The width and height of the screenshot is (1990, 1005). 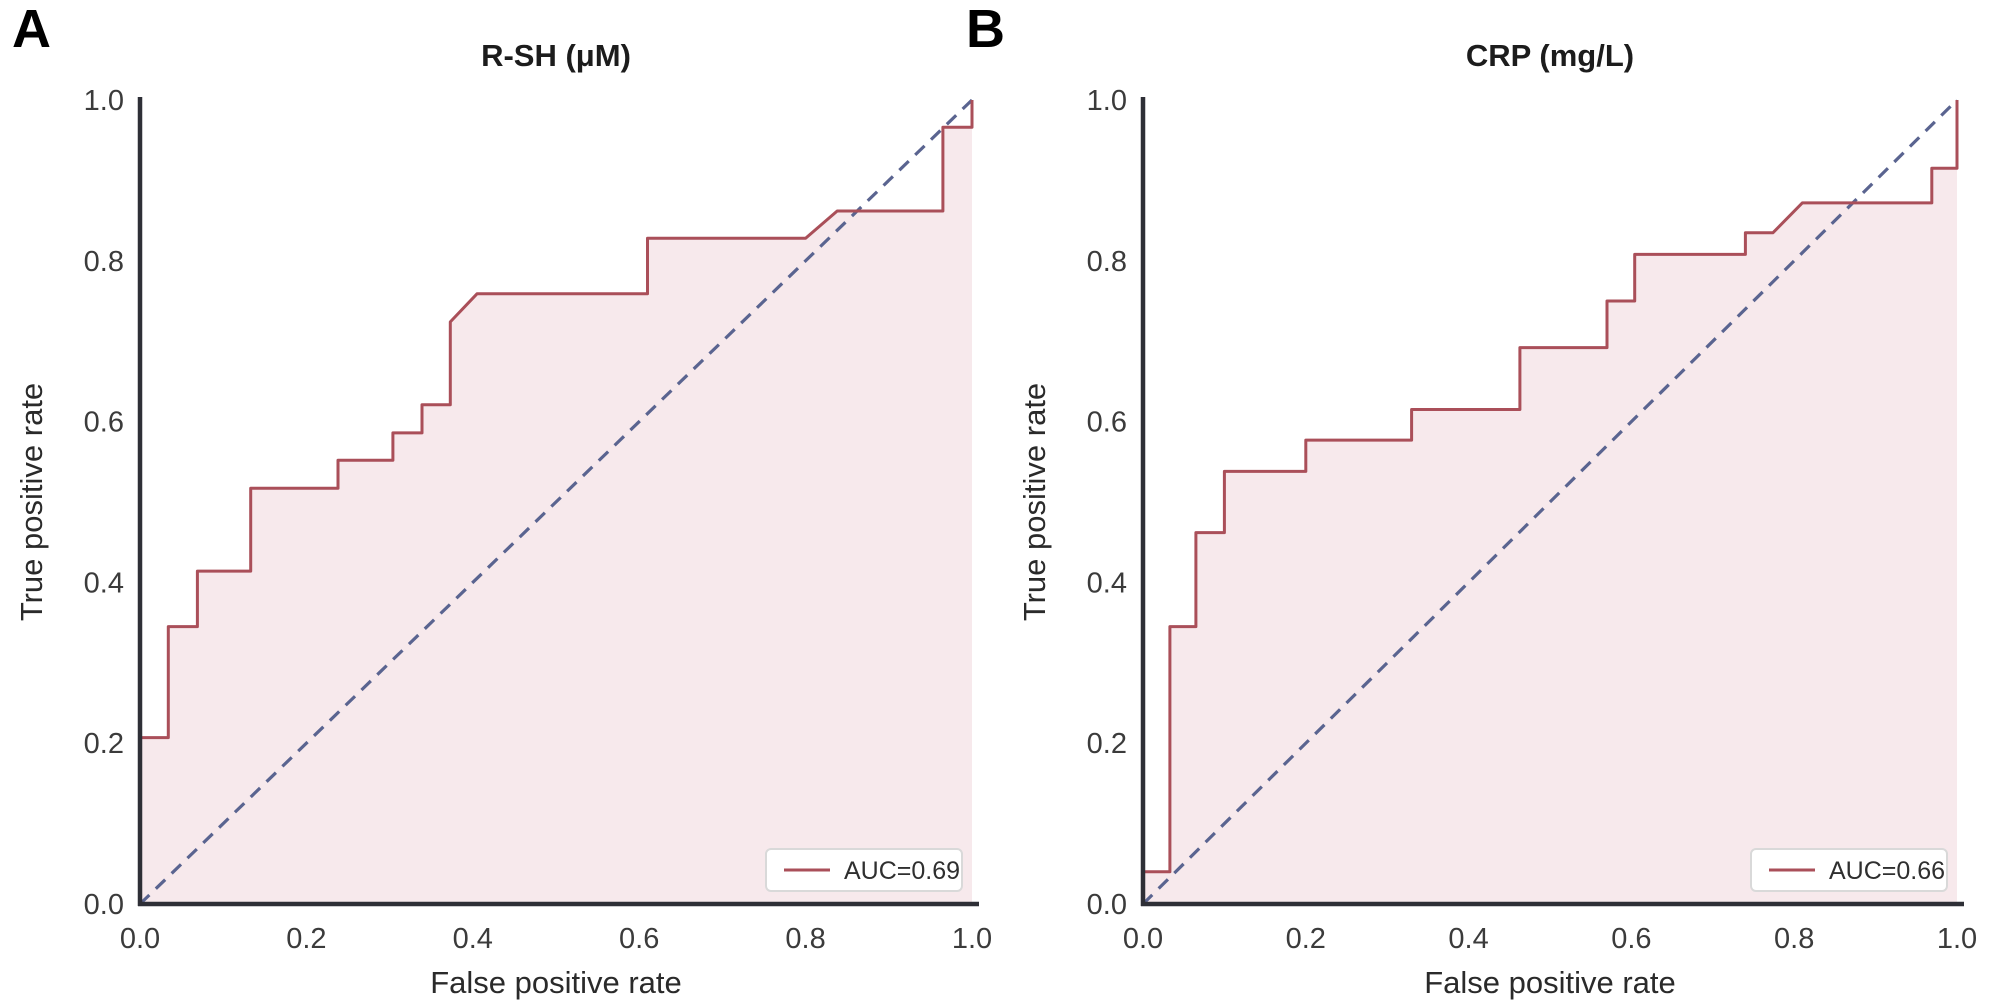 What do you see at coordinates (1887, 871) in the screenshot?
I see `legend-auc-label: AUC=0.66` at bounding box center [1887, 871].